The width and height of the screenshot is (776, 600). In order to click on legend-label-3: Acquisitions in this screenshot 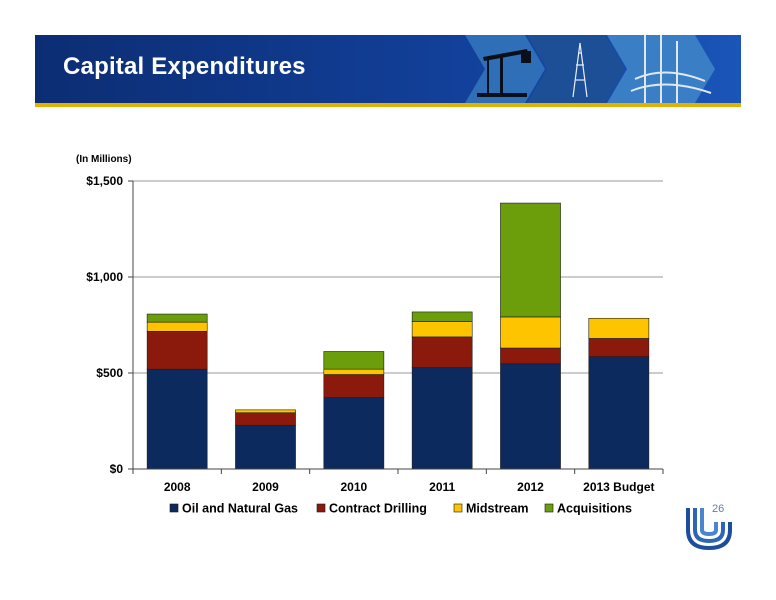, I will do `click(594, 509)`.